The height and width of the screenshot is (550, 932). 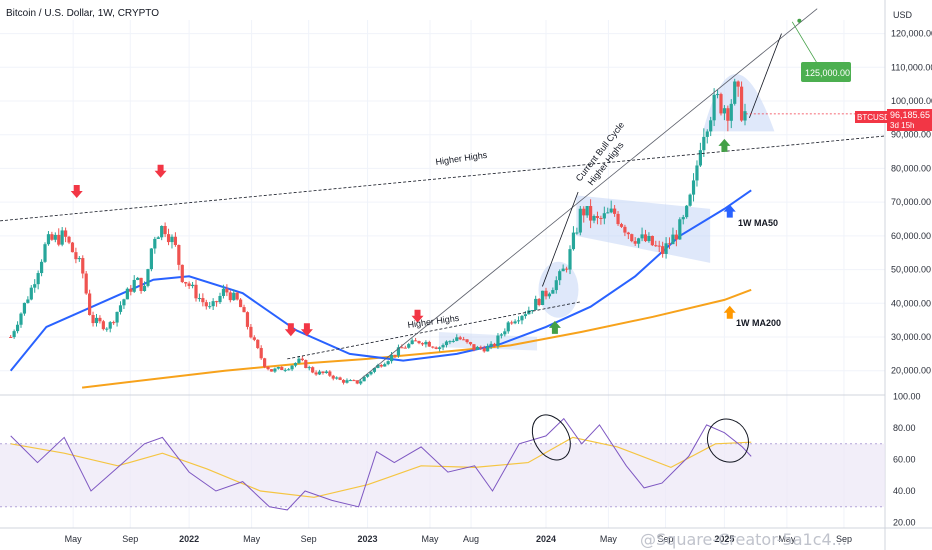 What do you see at coordinates (911, 135) in the screenshot?
I see `y-tick-label: 90,000.00` at bounding box center [911, 135].